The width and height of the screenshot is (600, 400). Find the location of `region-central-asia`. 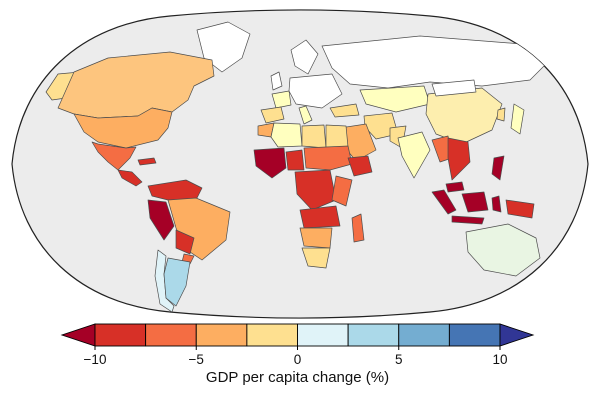

region-central-asia is located at coordinates (395, 99).